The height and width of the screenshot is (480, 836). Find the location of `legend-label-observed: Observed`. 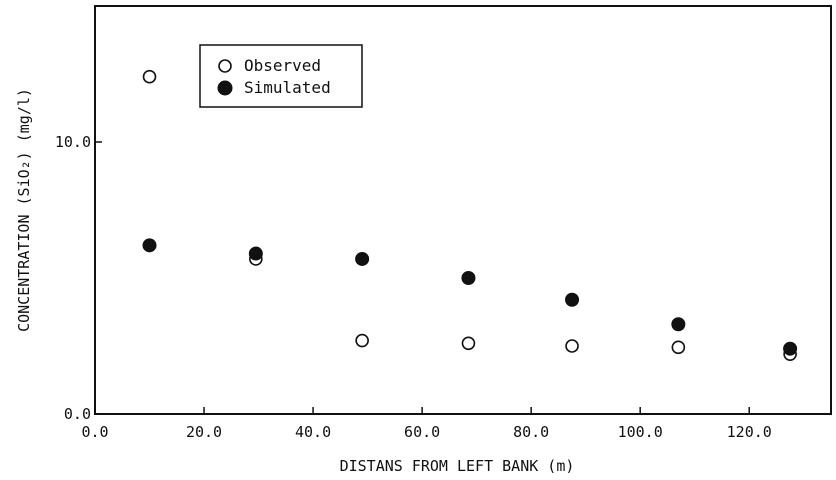

legend-label-observed: Observed is located at coordinates (282, 65).